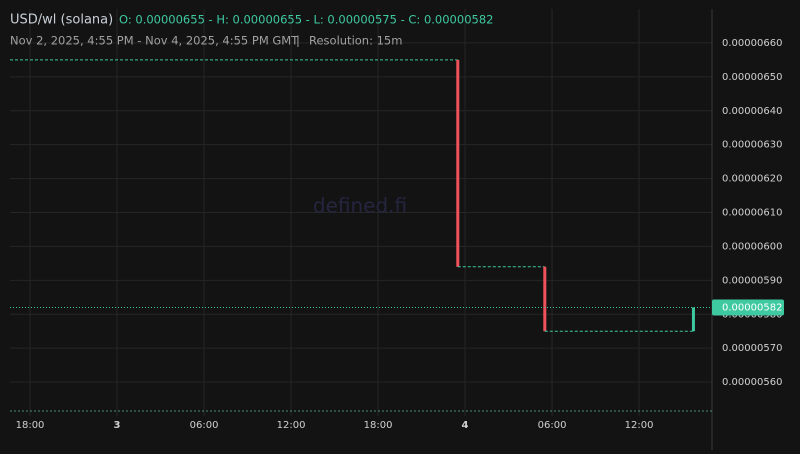 This screenshot has height=454, width=800. I want to click on y-tick-label: 0.00000590, so click(752, 280).